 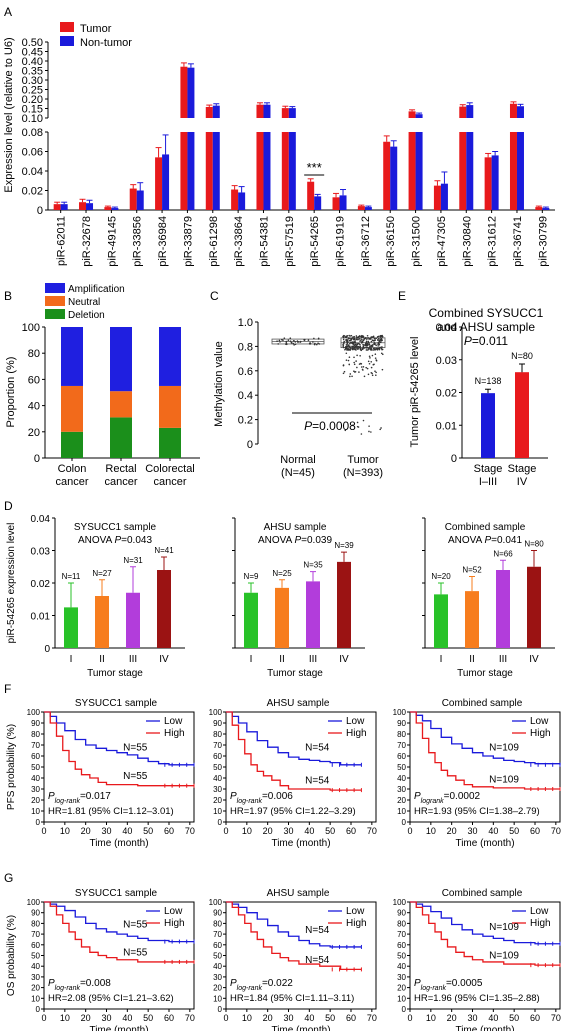 What do you see at coordinates (220, 1009) in the screenshot?
I see `y-tick-label: 0` at bounding box center [220, 1009].